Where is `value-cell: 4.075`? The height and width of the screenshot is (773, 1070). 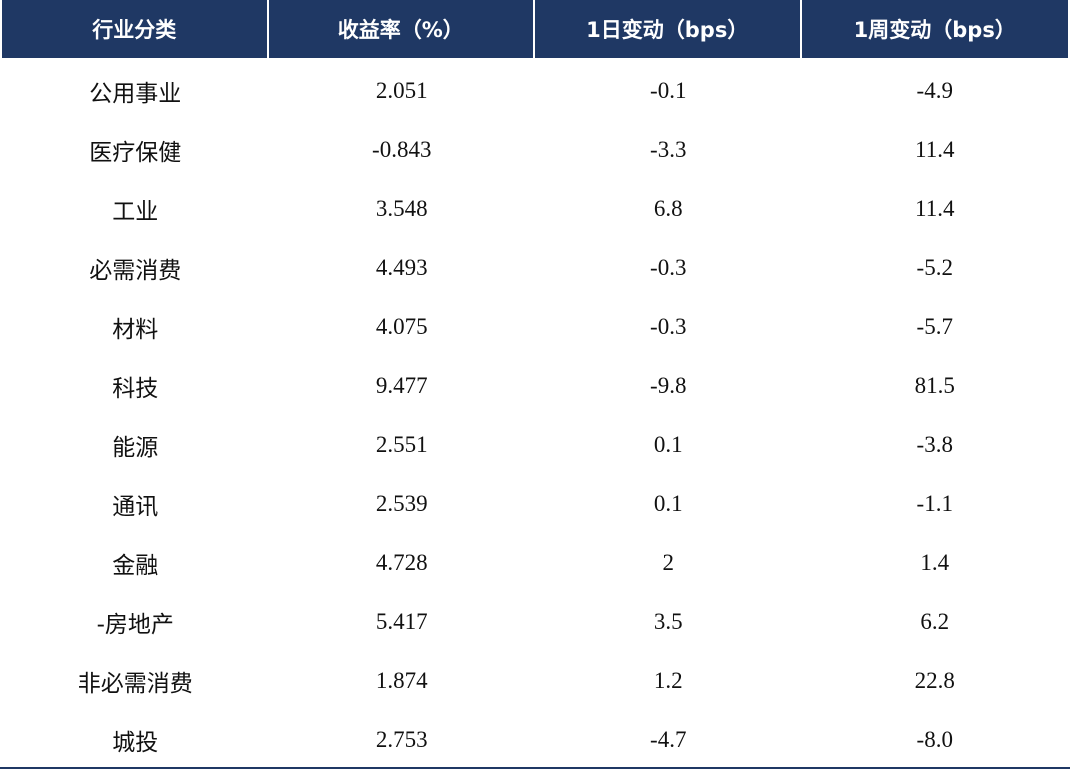
value-cell: 4.075 is located at coordinates (401, 326).